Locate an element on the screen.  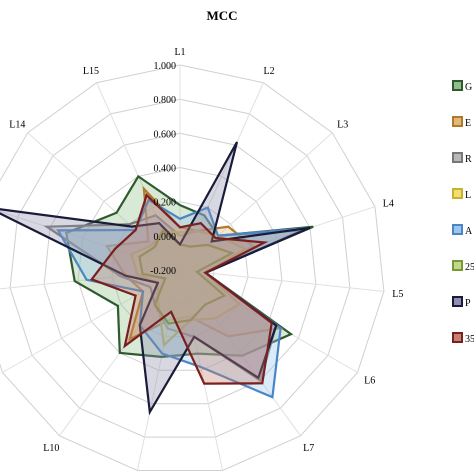
legend-label: R is located at coordinates (468, 159).